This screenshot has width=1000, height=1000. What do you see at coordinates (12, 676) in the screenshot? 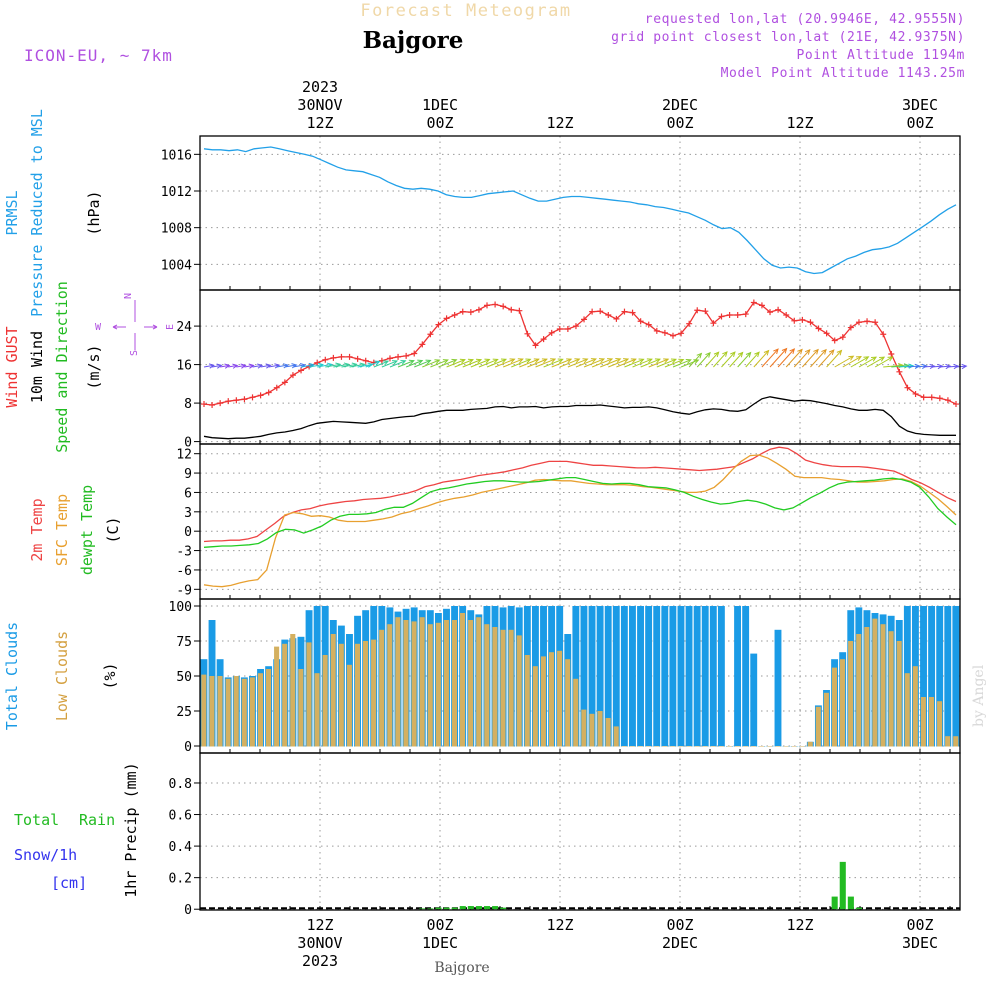
I see `panel-label: Total Clouds` at bounding box center [12, 676].